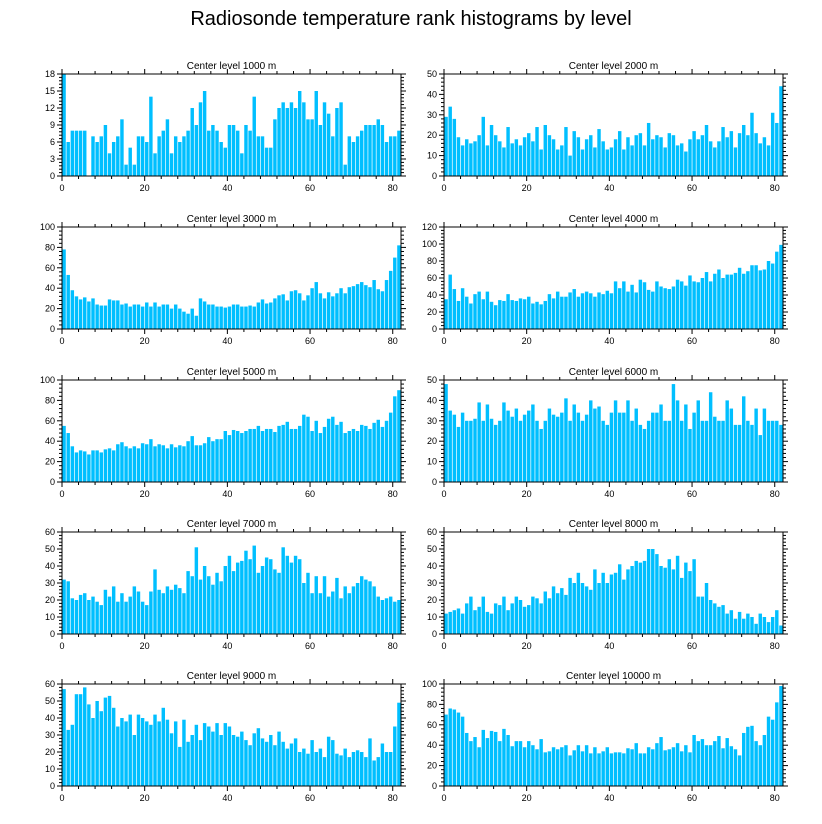  Describe the element at coordinates (429, 227) in the screenshot. I see `y-tick-label: 120` at that location.